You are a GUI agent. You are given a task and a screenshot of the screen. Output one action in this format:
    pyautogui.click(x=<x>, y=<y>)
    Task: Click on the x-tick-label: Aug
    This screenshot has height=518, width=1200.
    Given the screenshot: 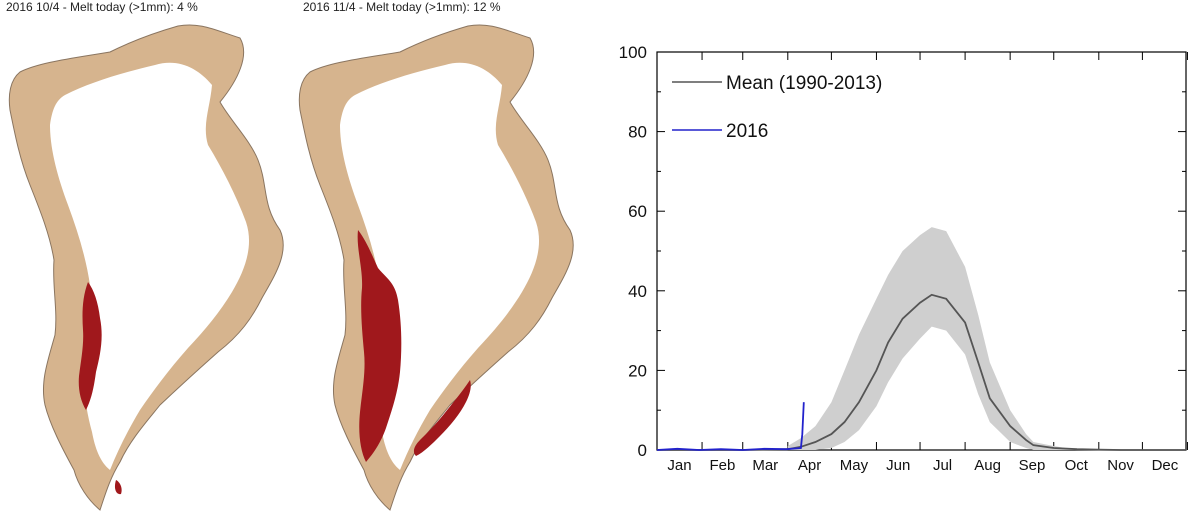 What is the action you would take?
    pyautogui.click(x=987, y=465)
    